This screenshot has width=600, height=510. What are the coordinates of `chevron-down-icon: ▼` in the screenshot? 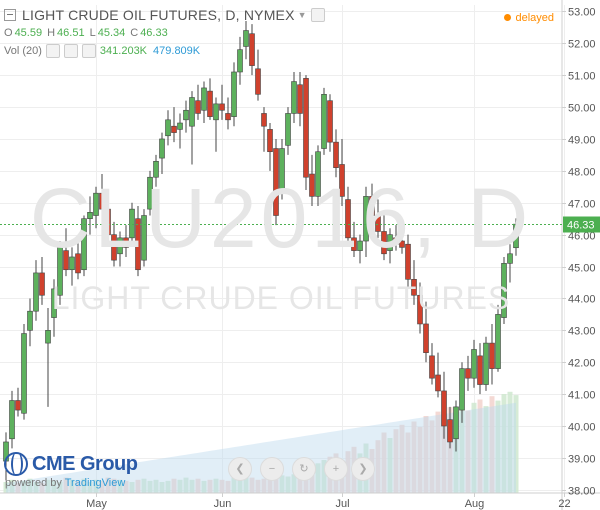 It's located at (302, 15).